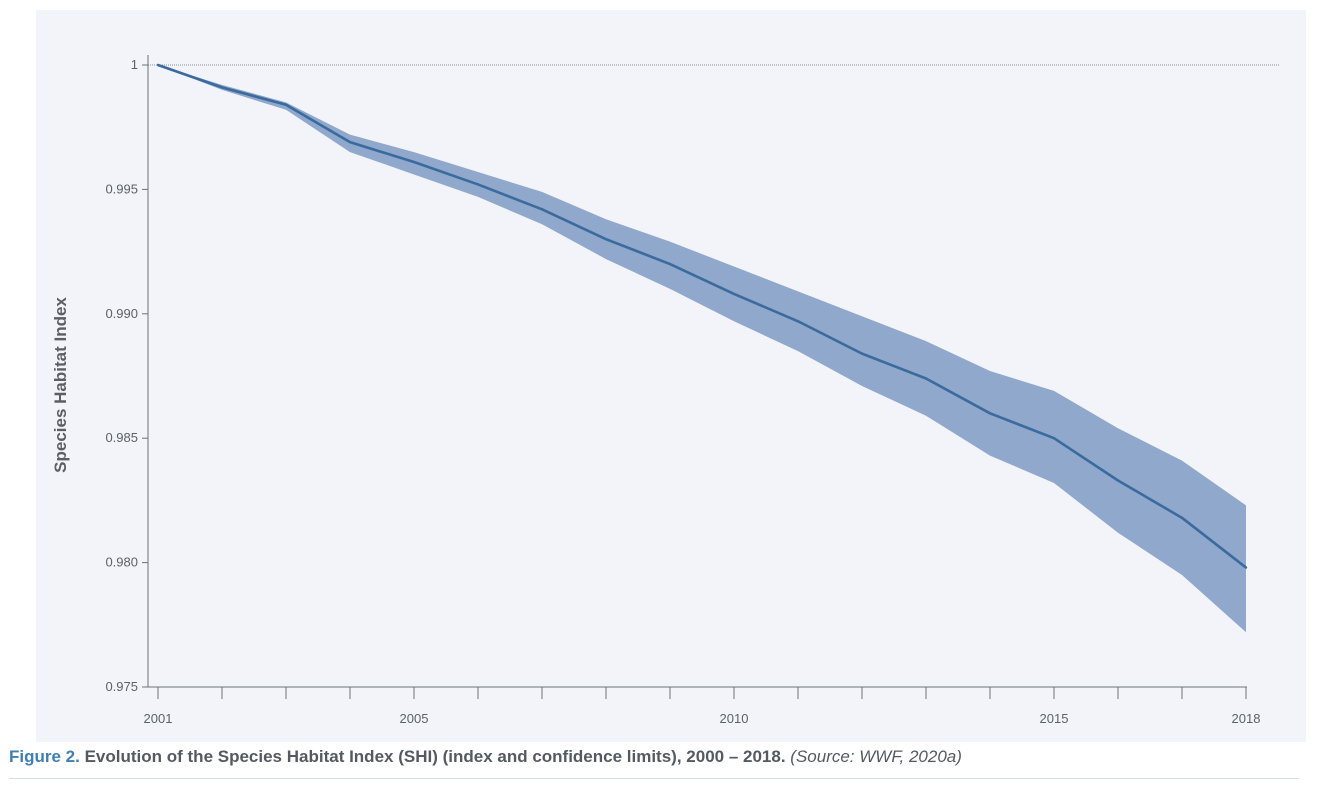 This screenshot has height=789, width=1321. What do you see at coordinates (121, 686) in the screenshot?
I see `y-tick-label: 0.975` at bounding box center [121, 686].